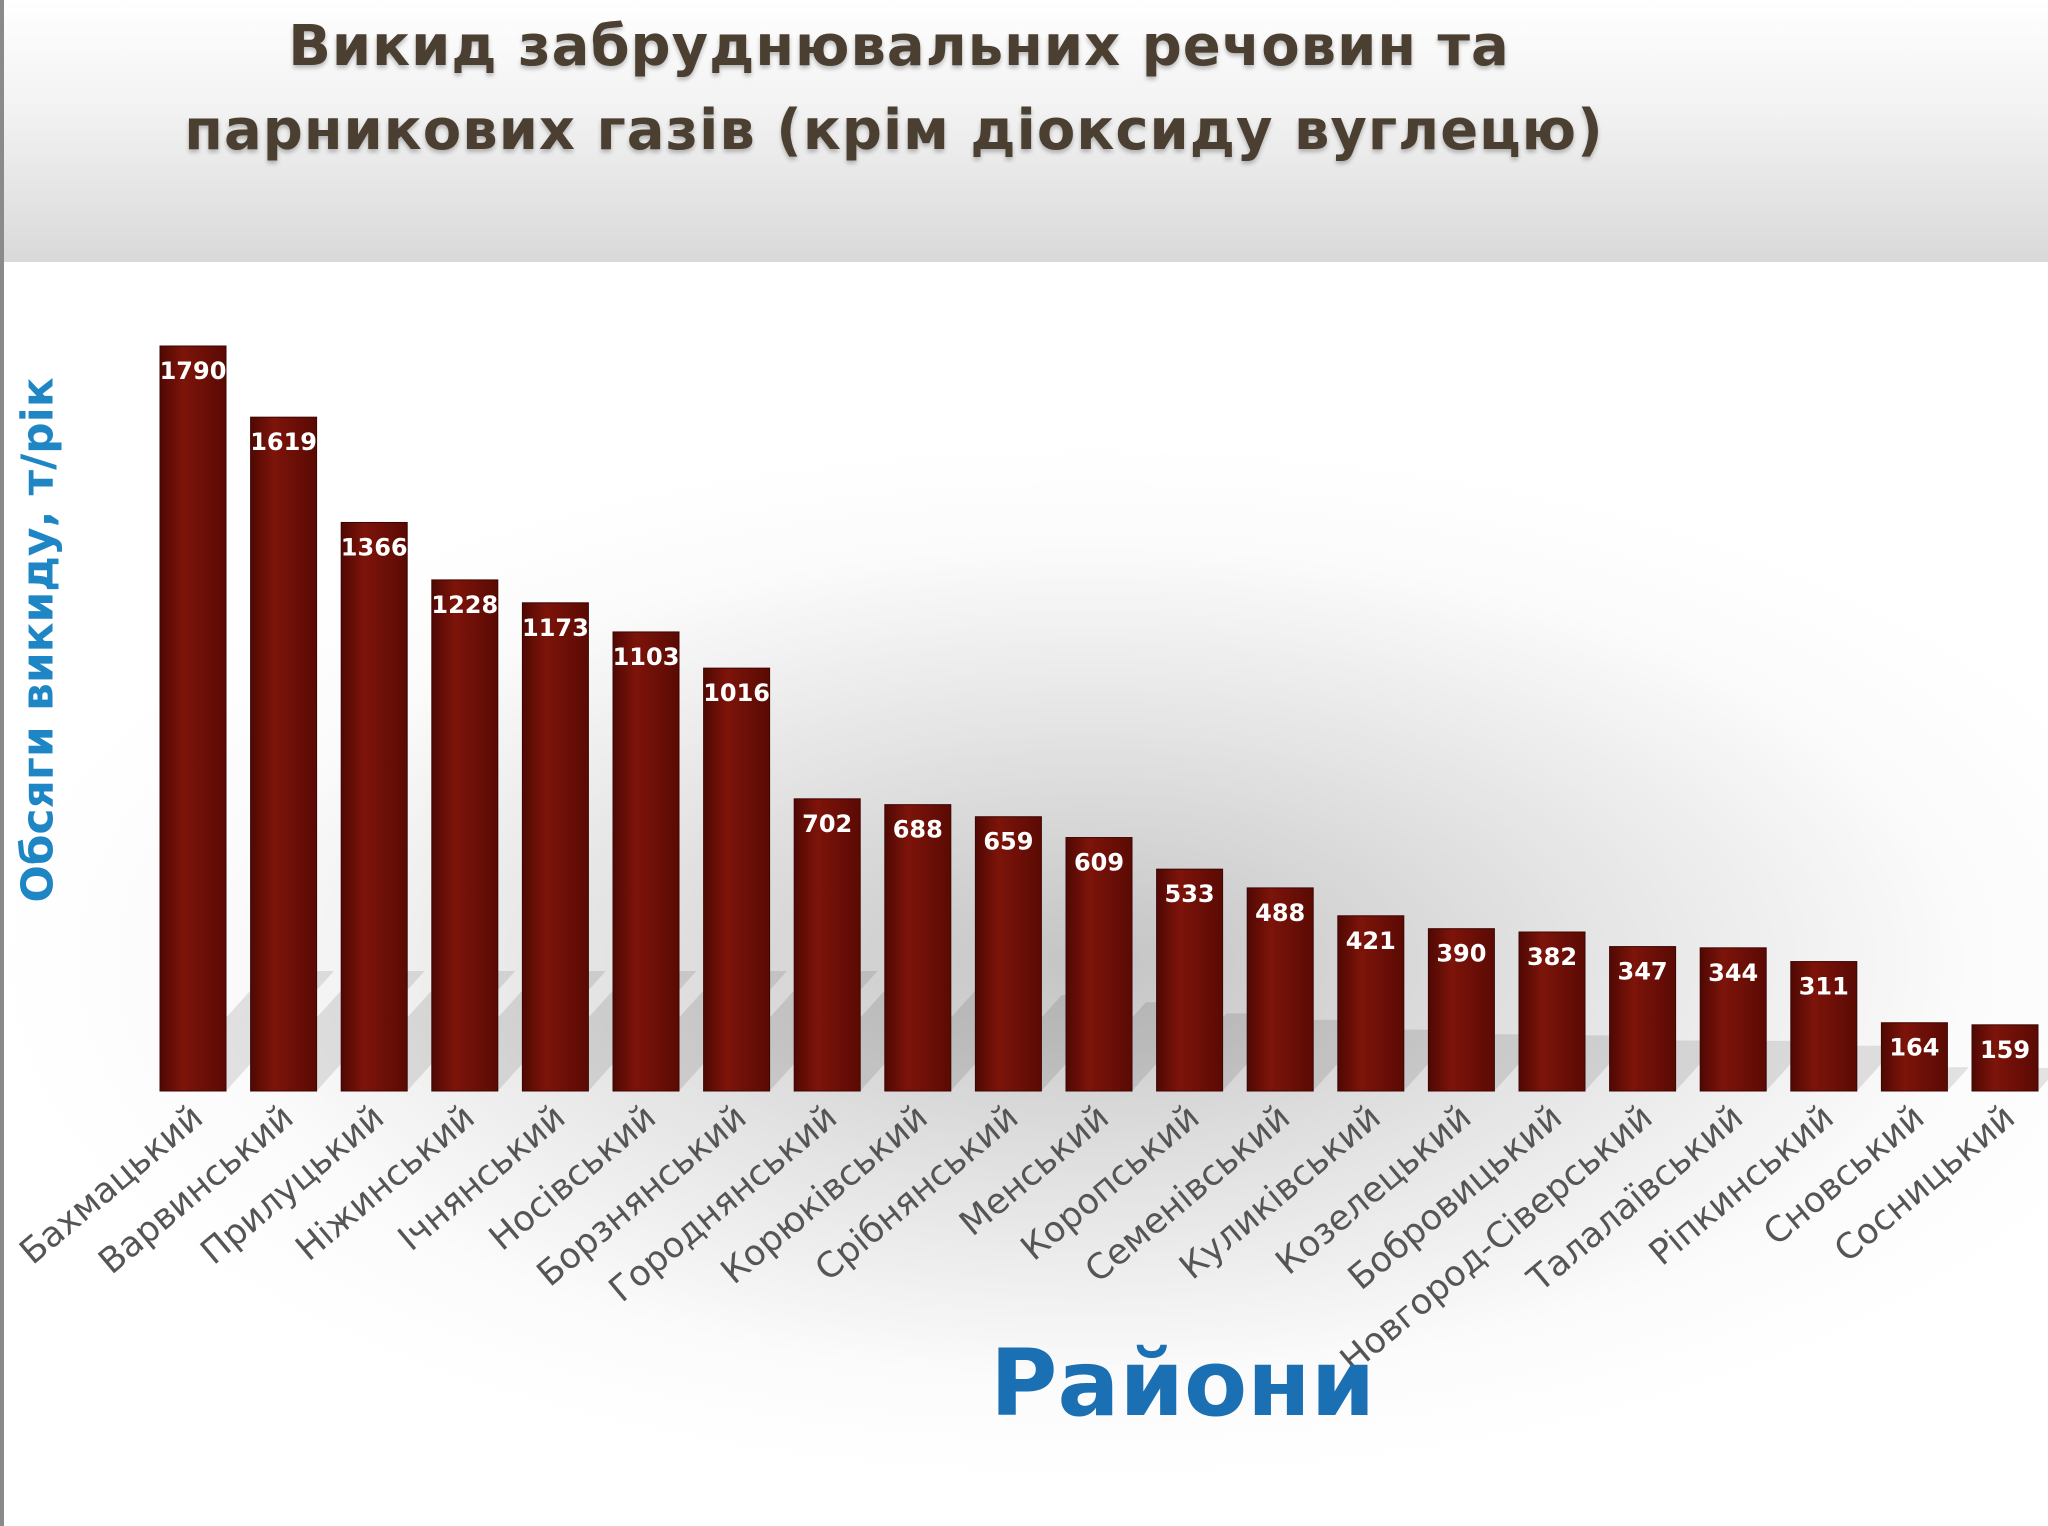 Image resolution: width=2048 pixels, height=1526 pixels. Describe the element at coordinates (1552, 957) in the screenshot. I see `bar-value-label: 382` at that location.